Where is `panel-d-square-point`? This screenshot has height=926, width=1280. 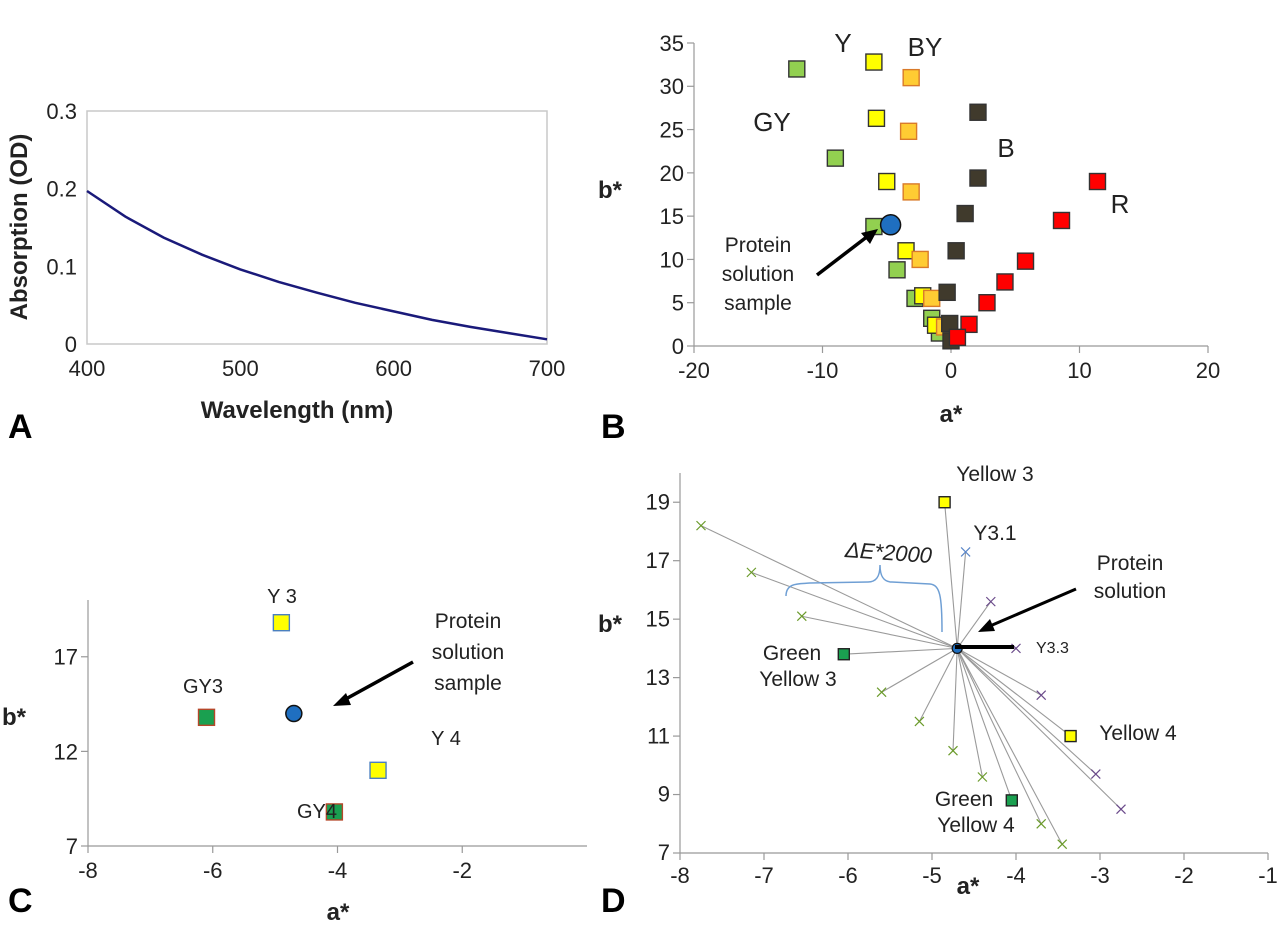 panel-d-square-point is located at coordinates (1070, 736).